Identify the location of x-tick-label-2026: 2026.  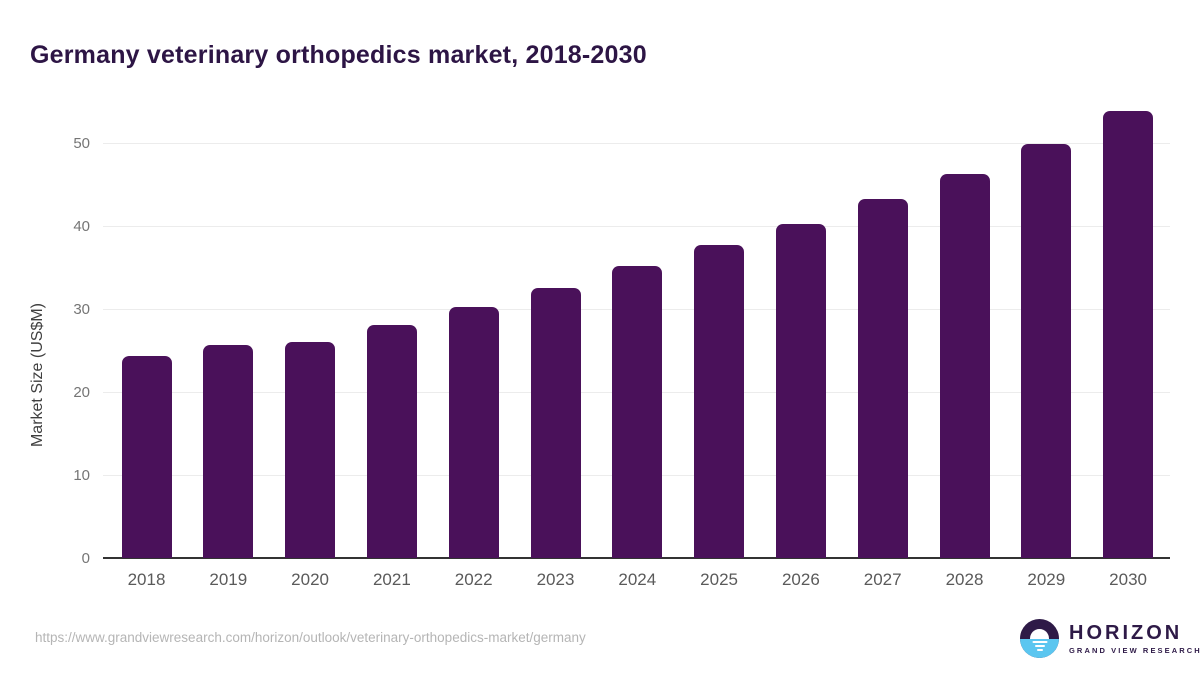
(800, 579).